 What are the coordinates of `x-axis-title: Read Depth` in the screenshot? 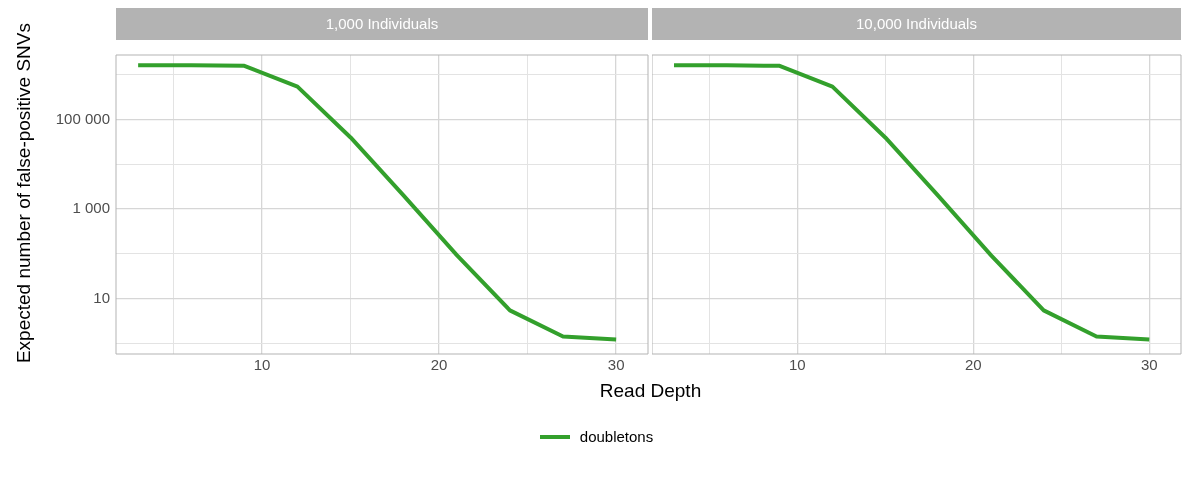 It's located at (650, 391).